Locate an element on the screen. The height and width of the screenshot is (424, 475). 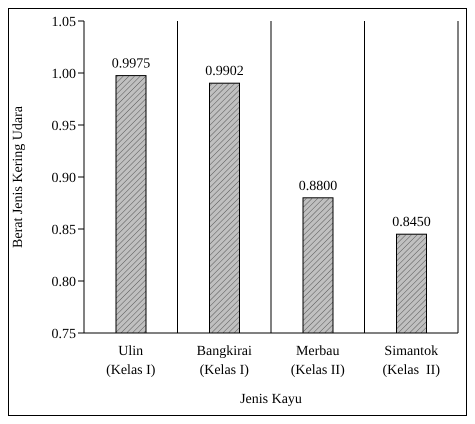
y-tick-label: 1.05 is located at coordinates (64, 22).